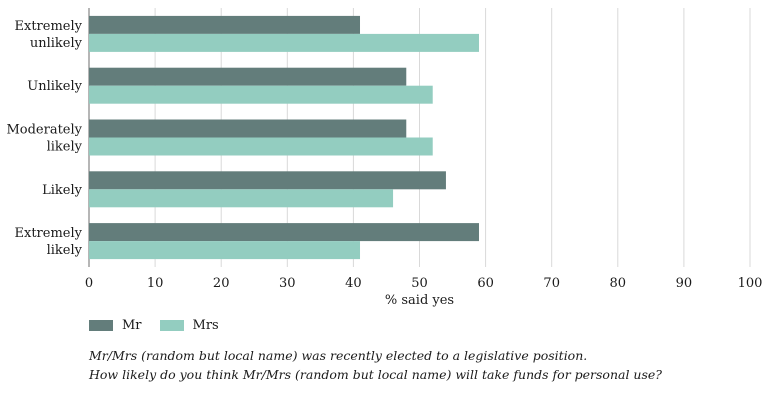 This screenshot has width=776, height=409. Describe the element at coordinates (221, 283) in the screenshot. I see `x-tick-label: 20` at that location.